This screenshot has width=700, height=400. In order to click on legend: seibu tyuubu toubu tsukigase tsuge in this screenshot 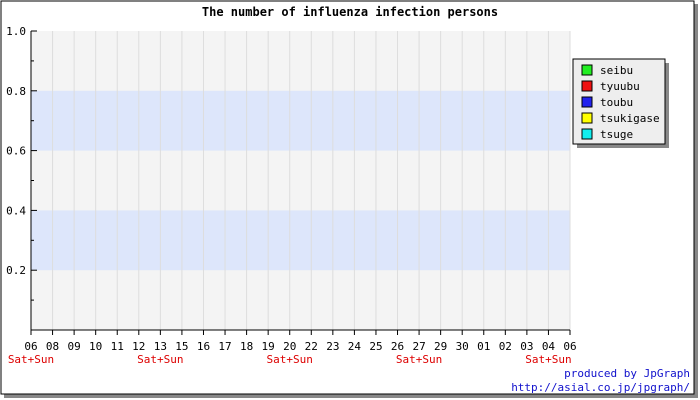, I will do `click(620, 103)`.